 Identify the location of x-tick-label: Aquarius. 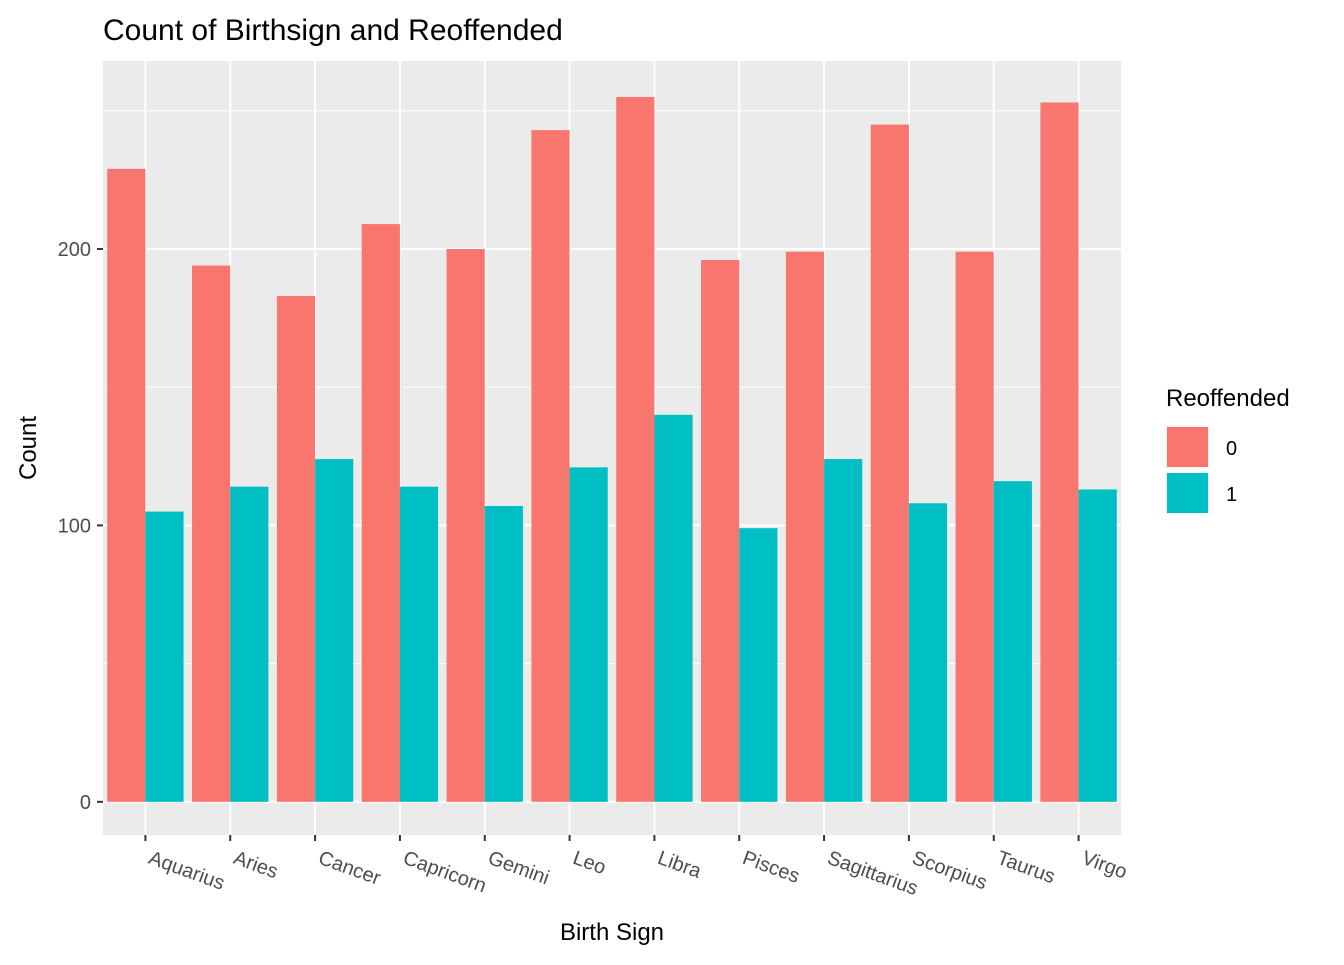
(187, 871).